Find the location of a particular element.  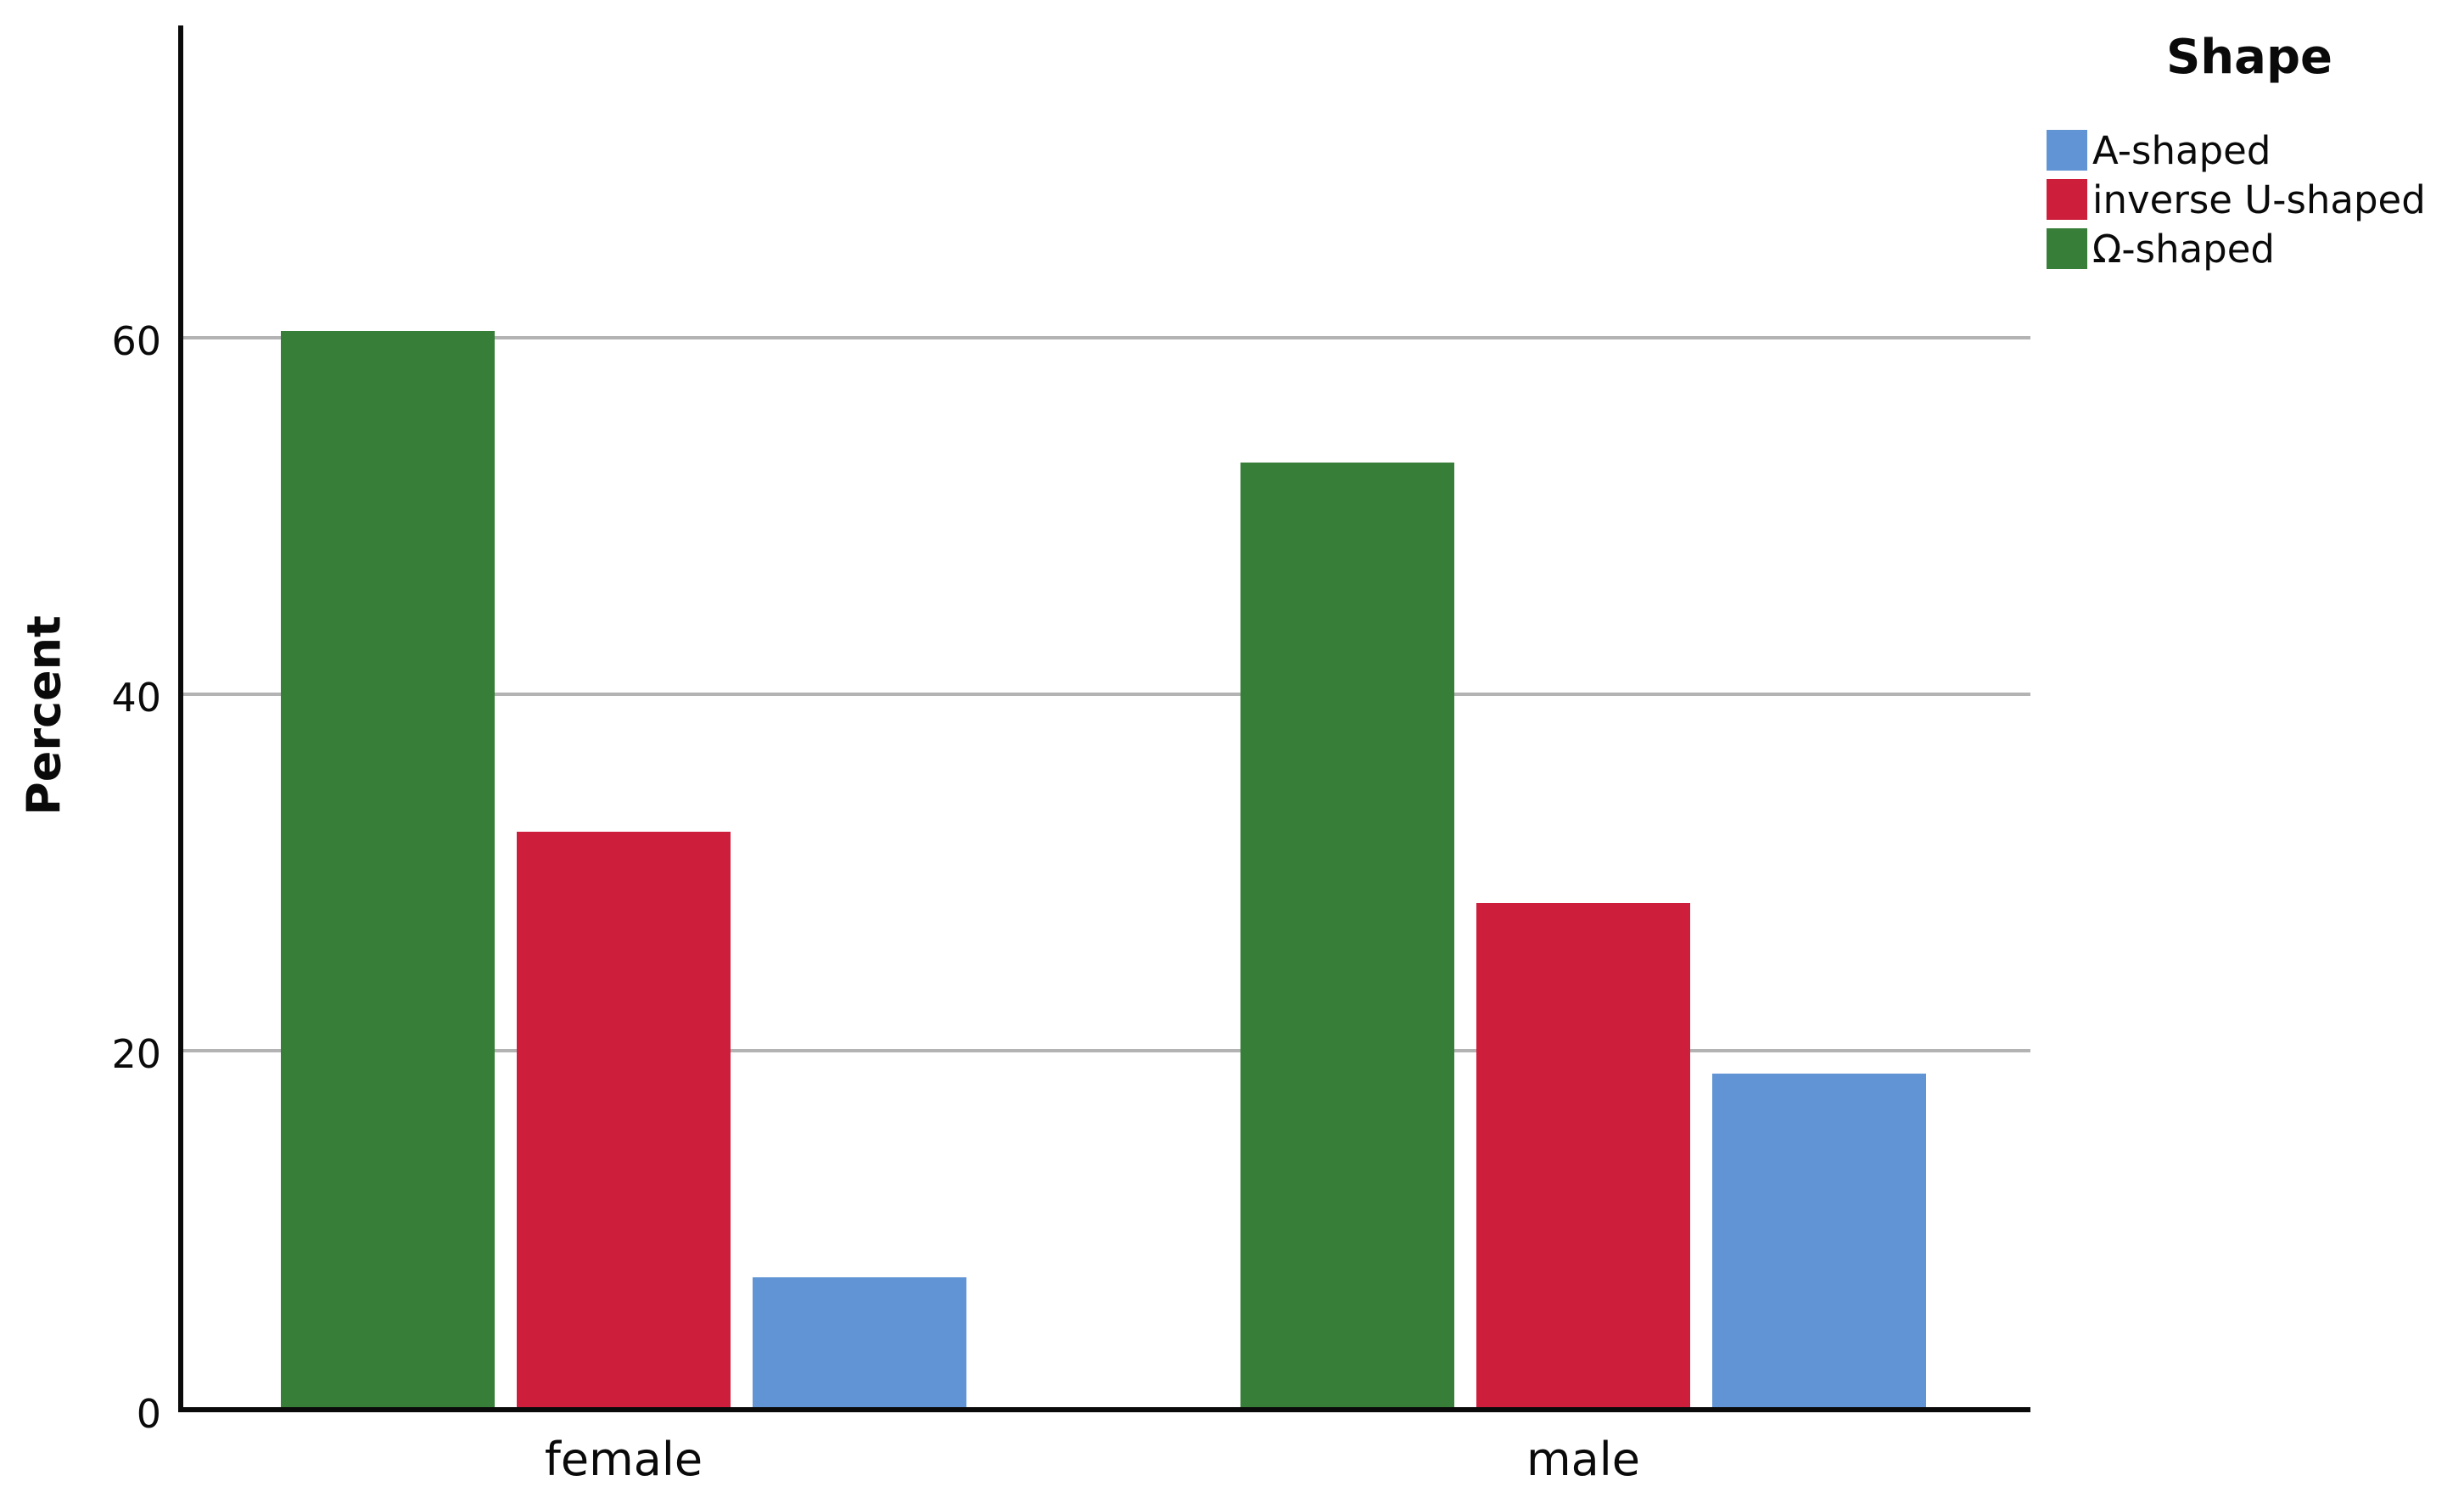

bar-female-A-shaped is located at coordinates (859, 1342).